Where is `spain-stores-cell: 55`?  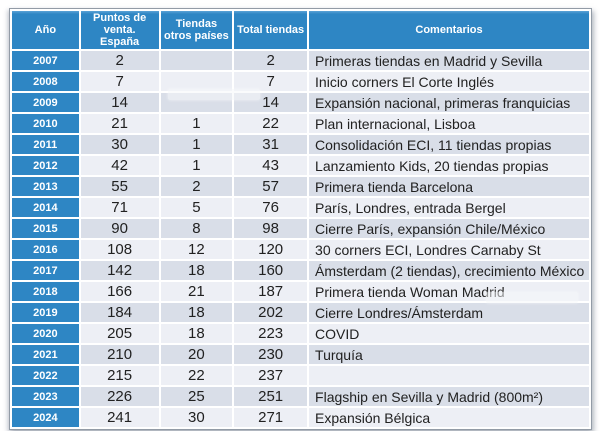
spain-stores-cell: 55 is located at coordinates (119, 186).